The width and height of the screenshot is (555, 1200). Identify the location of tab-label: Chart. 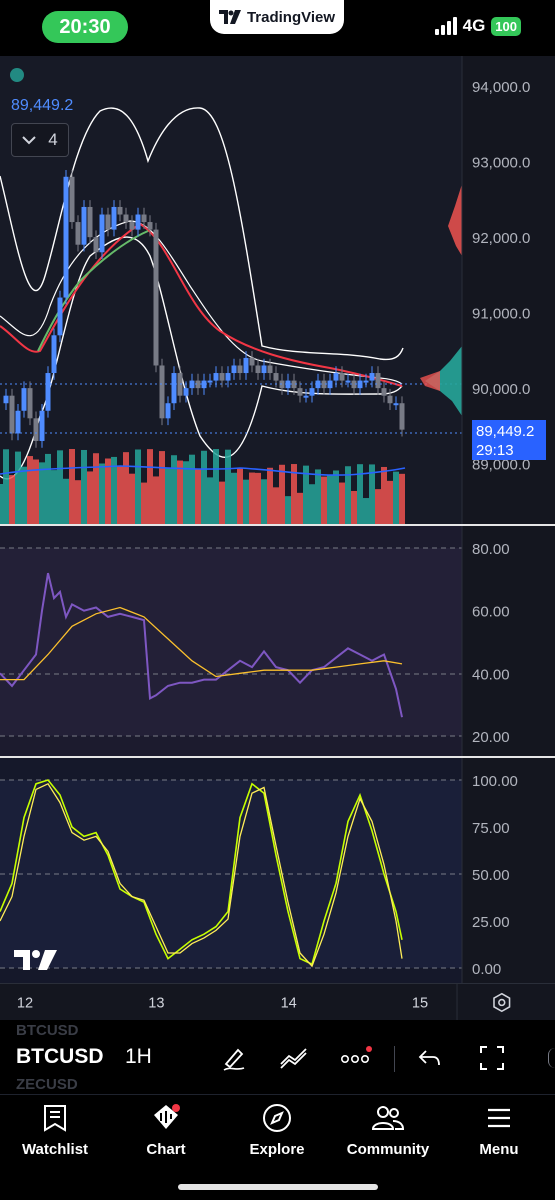
(166, 1149).